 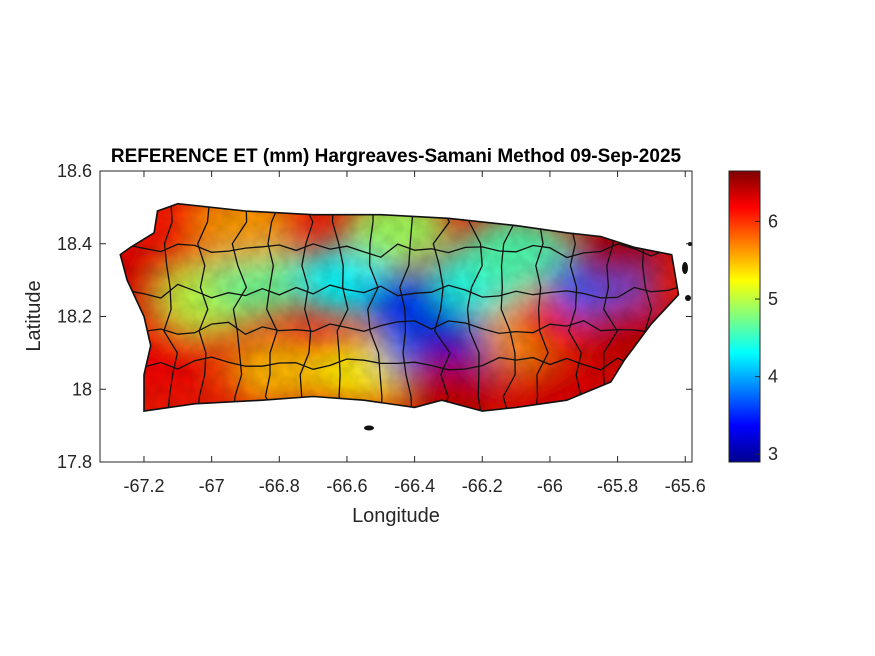 What do you see at coordinates (279, 486) in the screenshot?
I see `x-tick-label: -66.8` at bounding box center [279, 486].